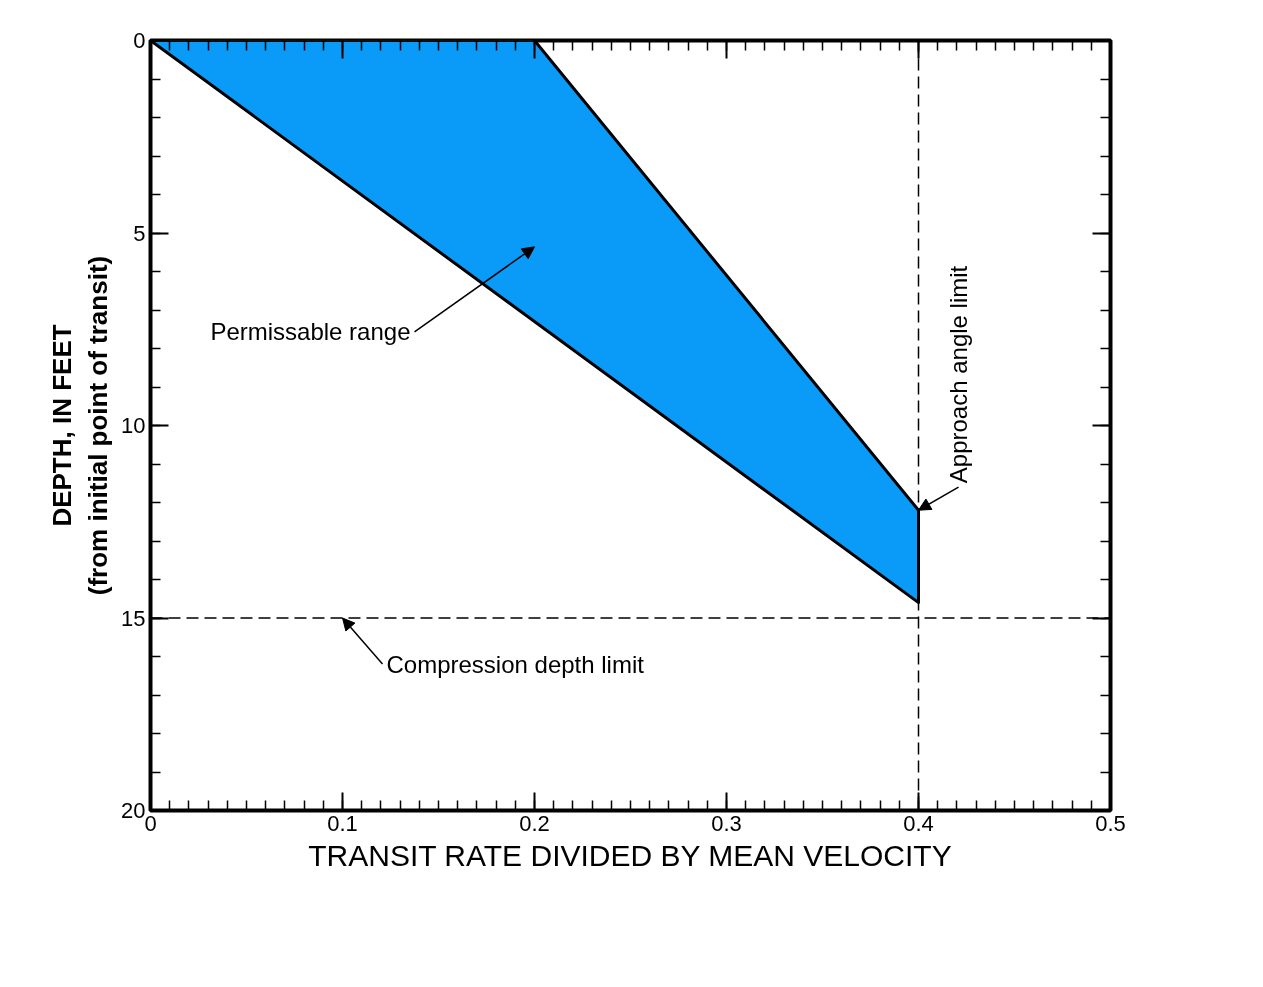 Image resolution: width=1263 pixels, height=987 pixels. What do you see at coordinates (1110, 823) in the screenshot?
I see `x-tick-label: 0.5` at bounding box center [1110, 823].